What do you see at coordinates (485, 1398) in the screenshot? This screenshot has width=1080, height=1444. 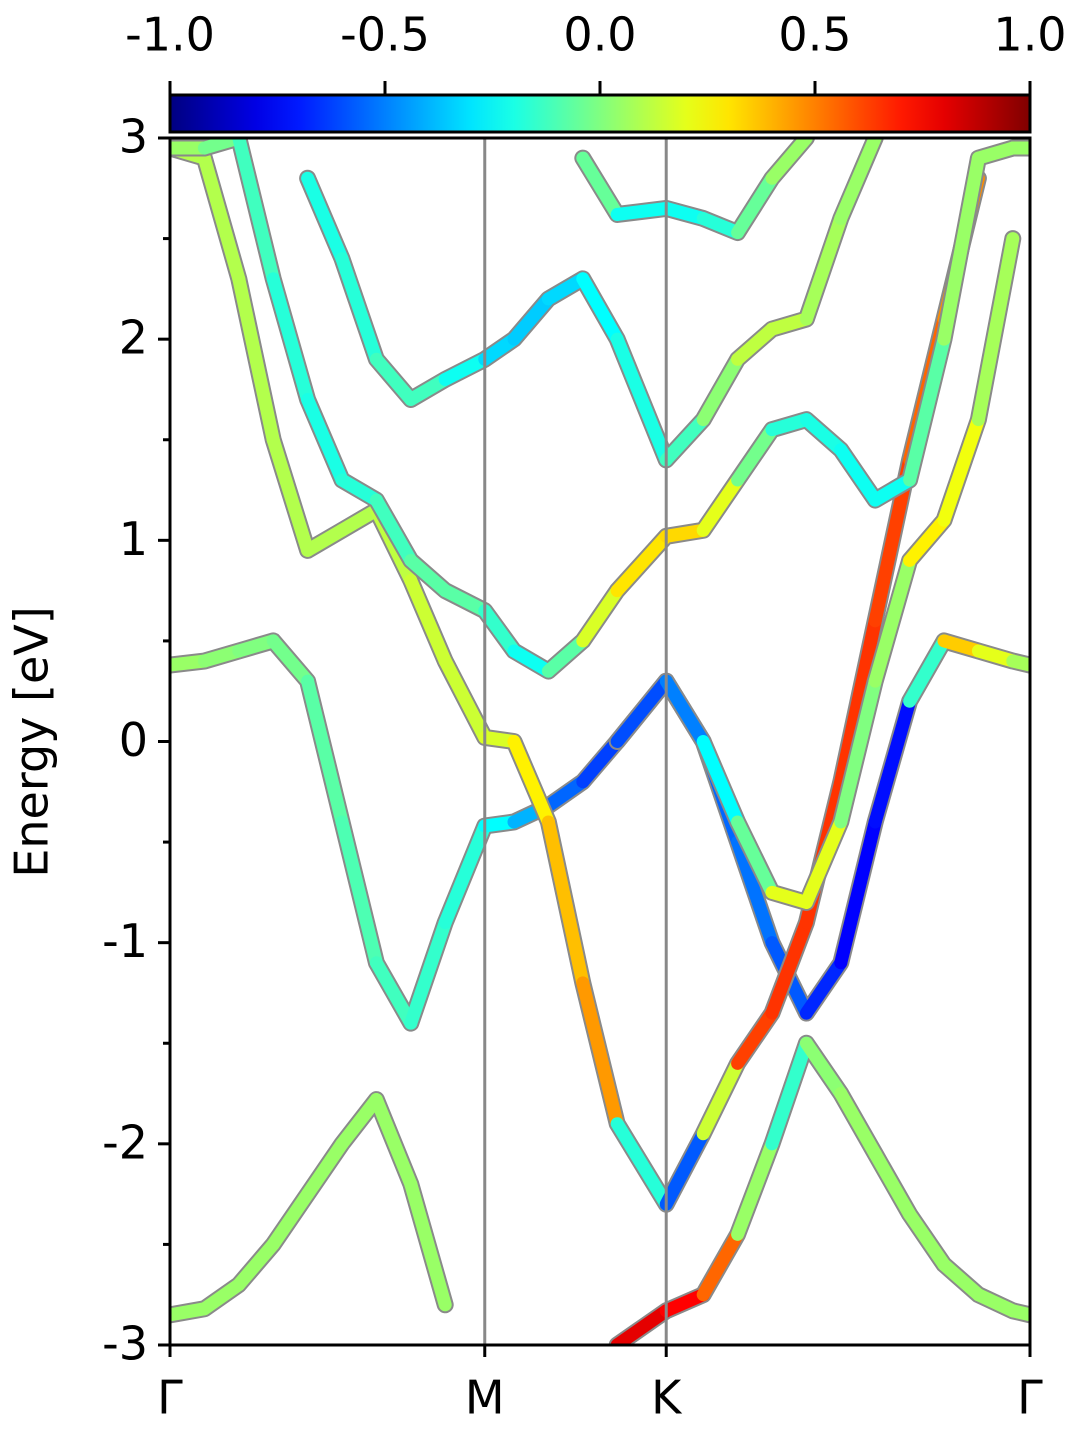 I see `x-tick-label: M` at bounding box center [485, 1398].